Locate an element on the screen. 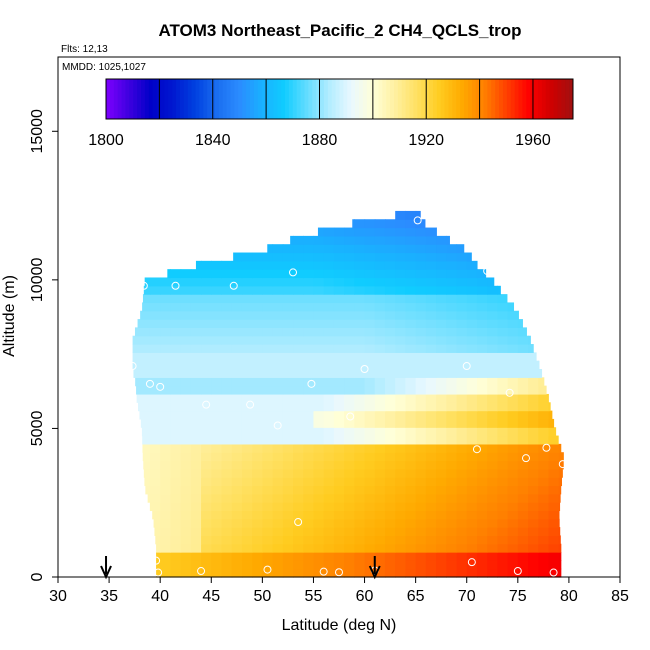  x-tick-label: 50 is located at coordinates (262, 596).